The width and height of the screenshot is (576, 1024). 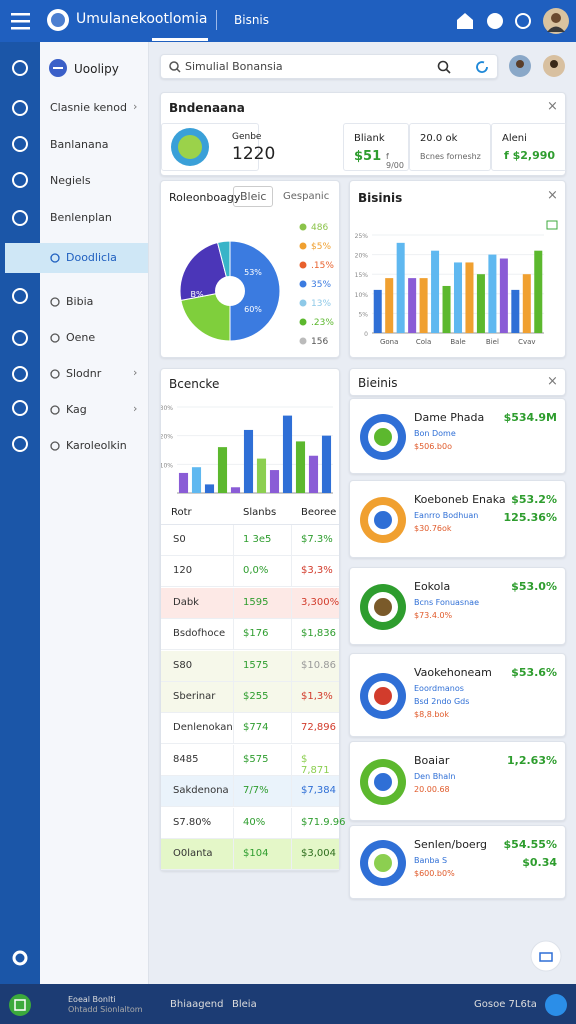 What do you see at coordinates (329, 66) in the screenshot?
I see `search-box: Simulial Bonansia` at bounding box center [329, 66].